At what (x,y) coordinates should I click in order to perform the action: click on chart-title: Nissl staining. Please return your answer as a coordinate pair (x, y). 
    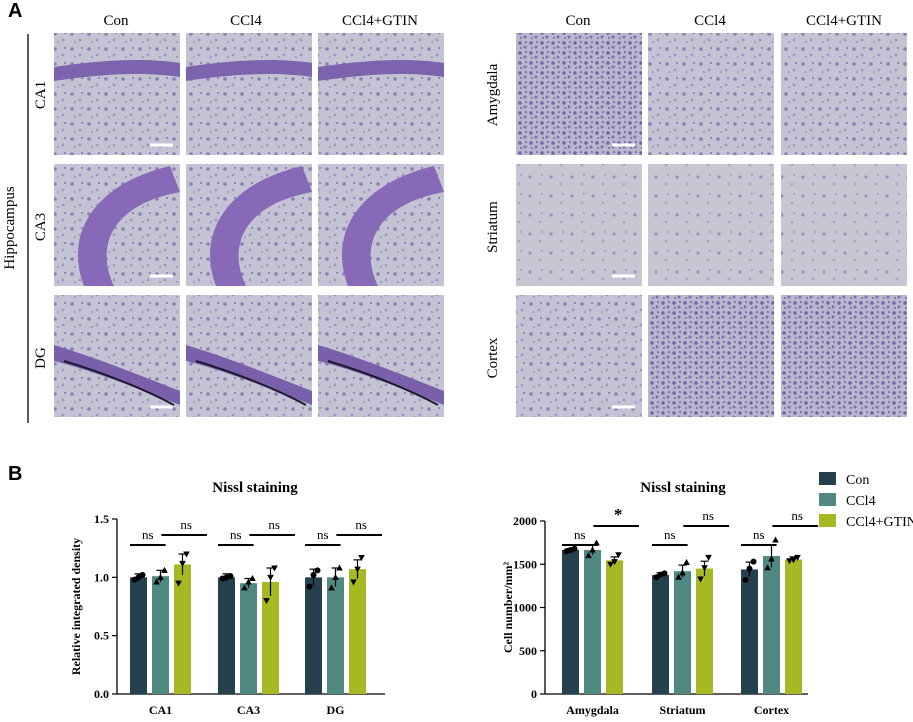
    Looking at the image, I should click on (255, 488).